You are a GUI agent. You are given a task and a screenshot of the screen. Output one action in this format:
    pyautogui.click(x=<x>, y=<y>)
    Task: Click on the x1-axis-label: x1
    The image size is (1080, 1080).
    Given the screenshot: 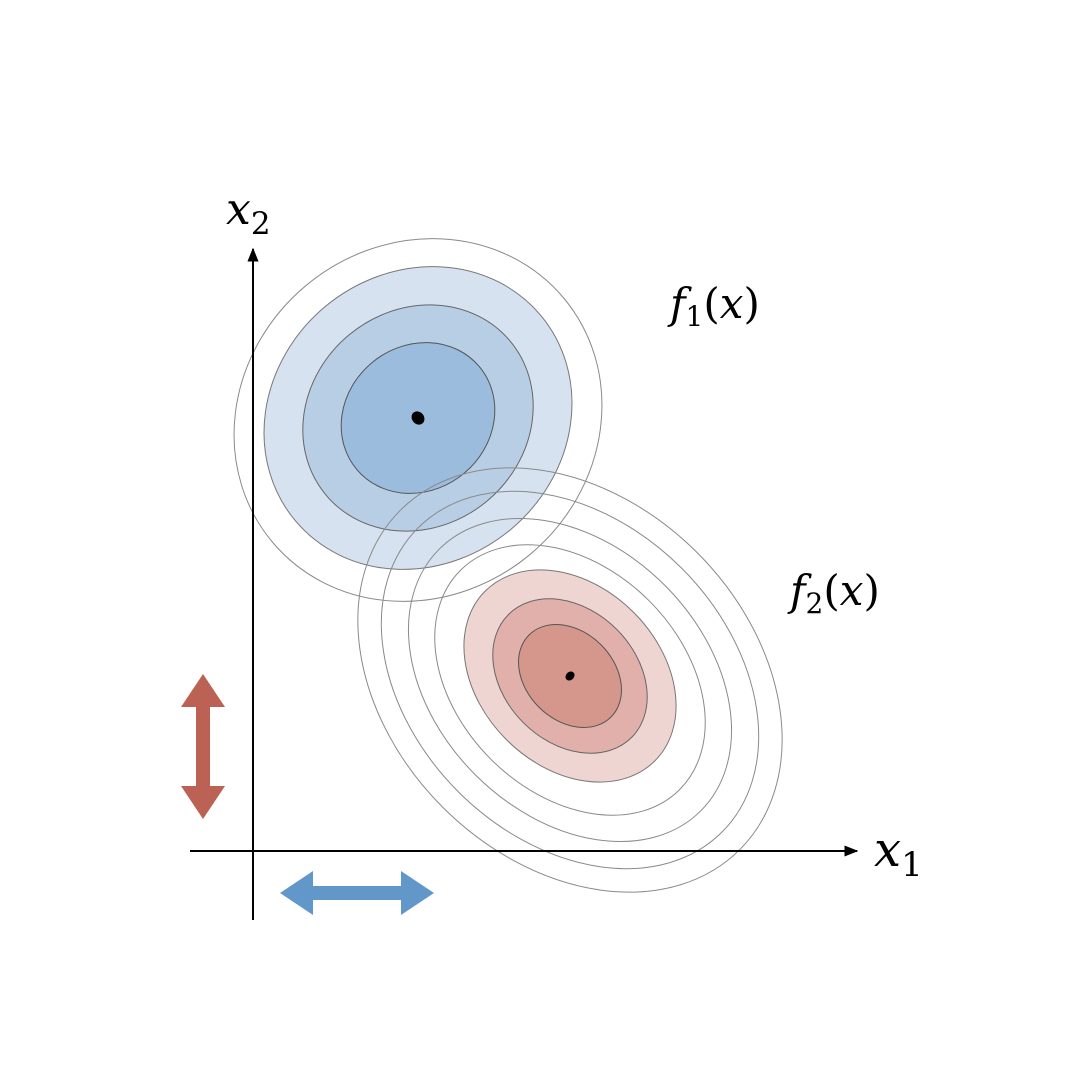 What is the action you would take?
    pyautogui.click(x=898, y=853)
    